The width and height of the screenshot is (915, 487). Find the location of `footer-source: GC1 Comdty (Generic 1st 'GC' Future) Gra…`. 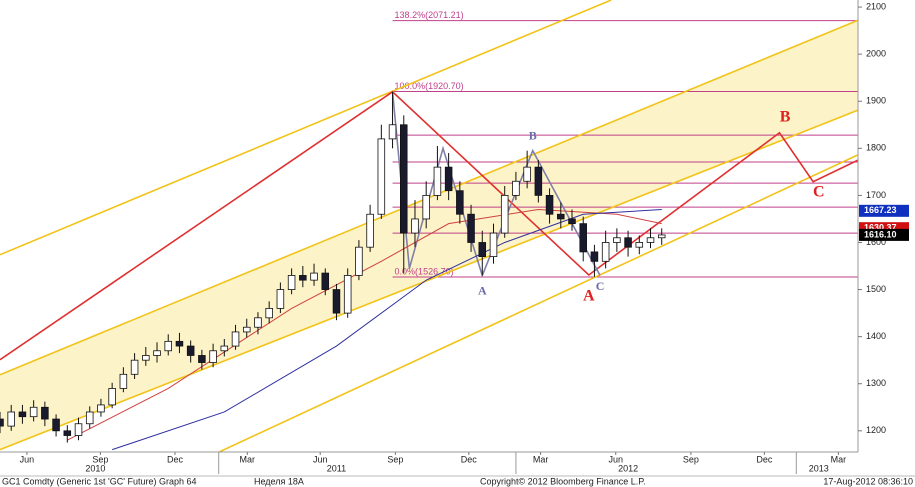

footer-source: GC1 Comdty (Generic 1st 'GC' Future) Gra… is located at coordinates (99, 481).